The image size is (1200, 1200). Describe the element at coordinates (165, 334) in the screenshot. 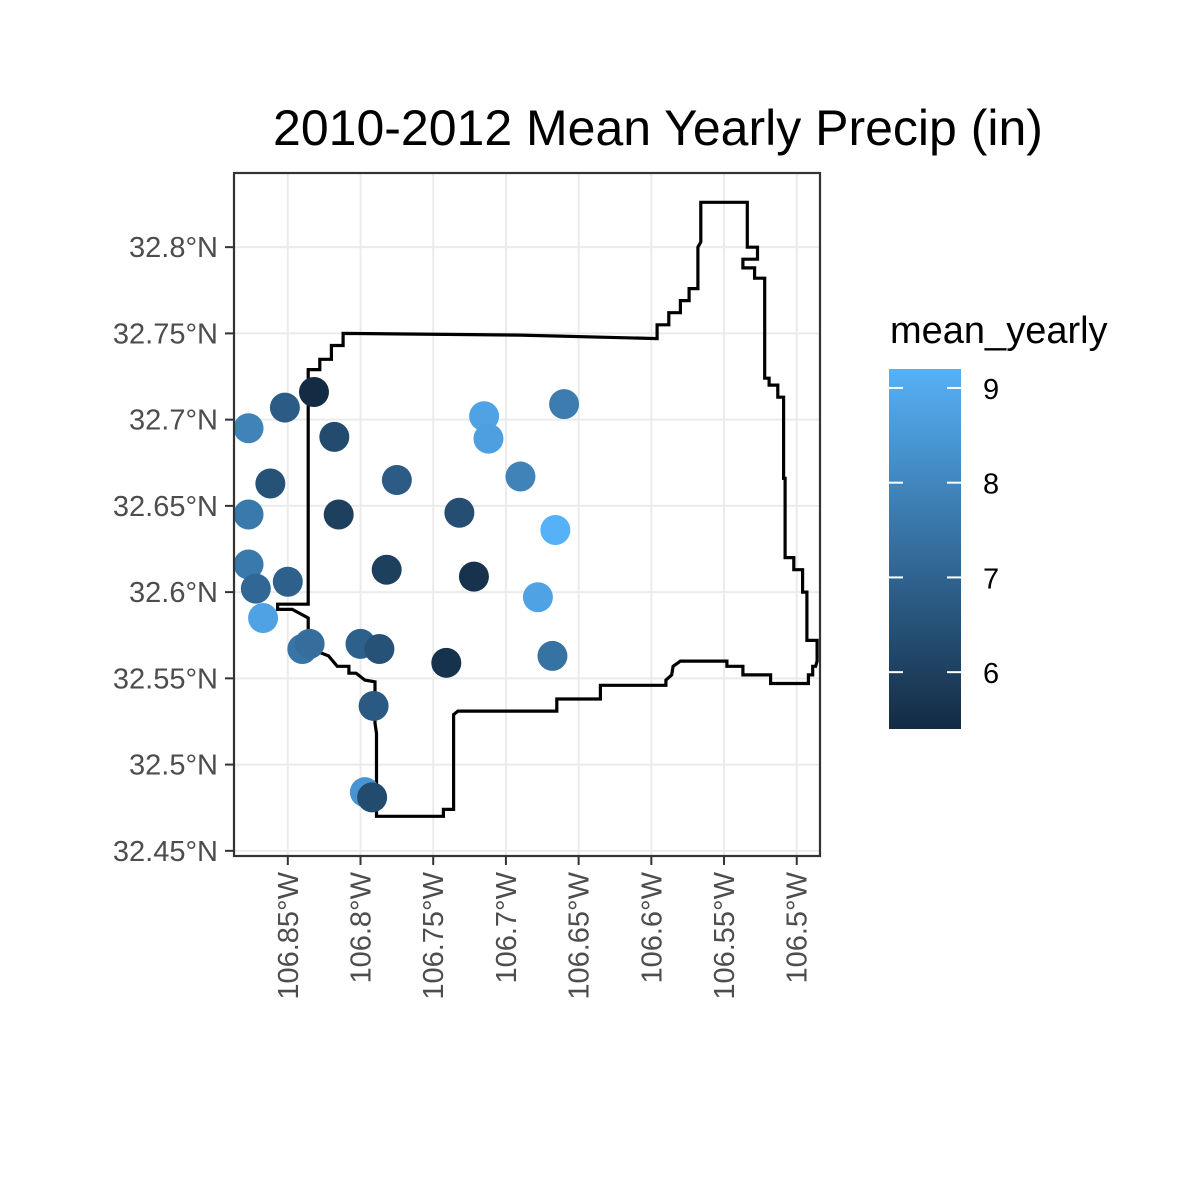

I see `y-tick-label: 32.75°N` at that location.